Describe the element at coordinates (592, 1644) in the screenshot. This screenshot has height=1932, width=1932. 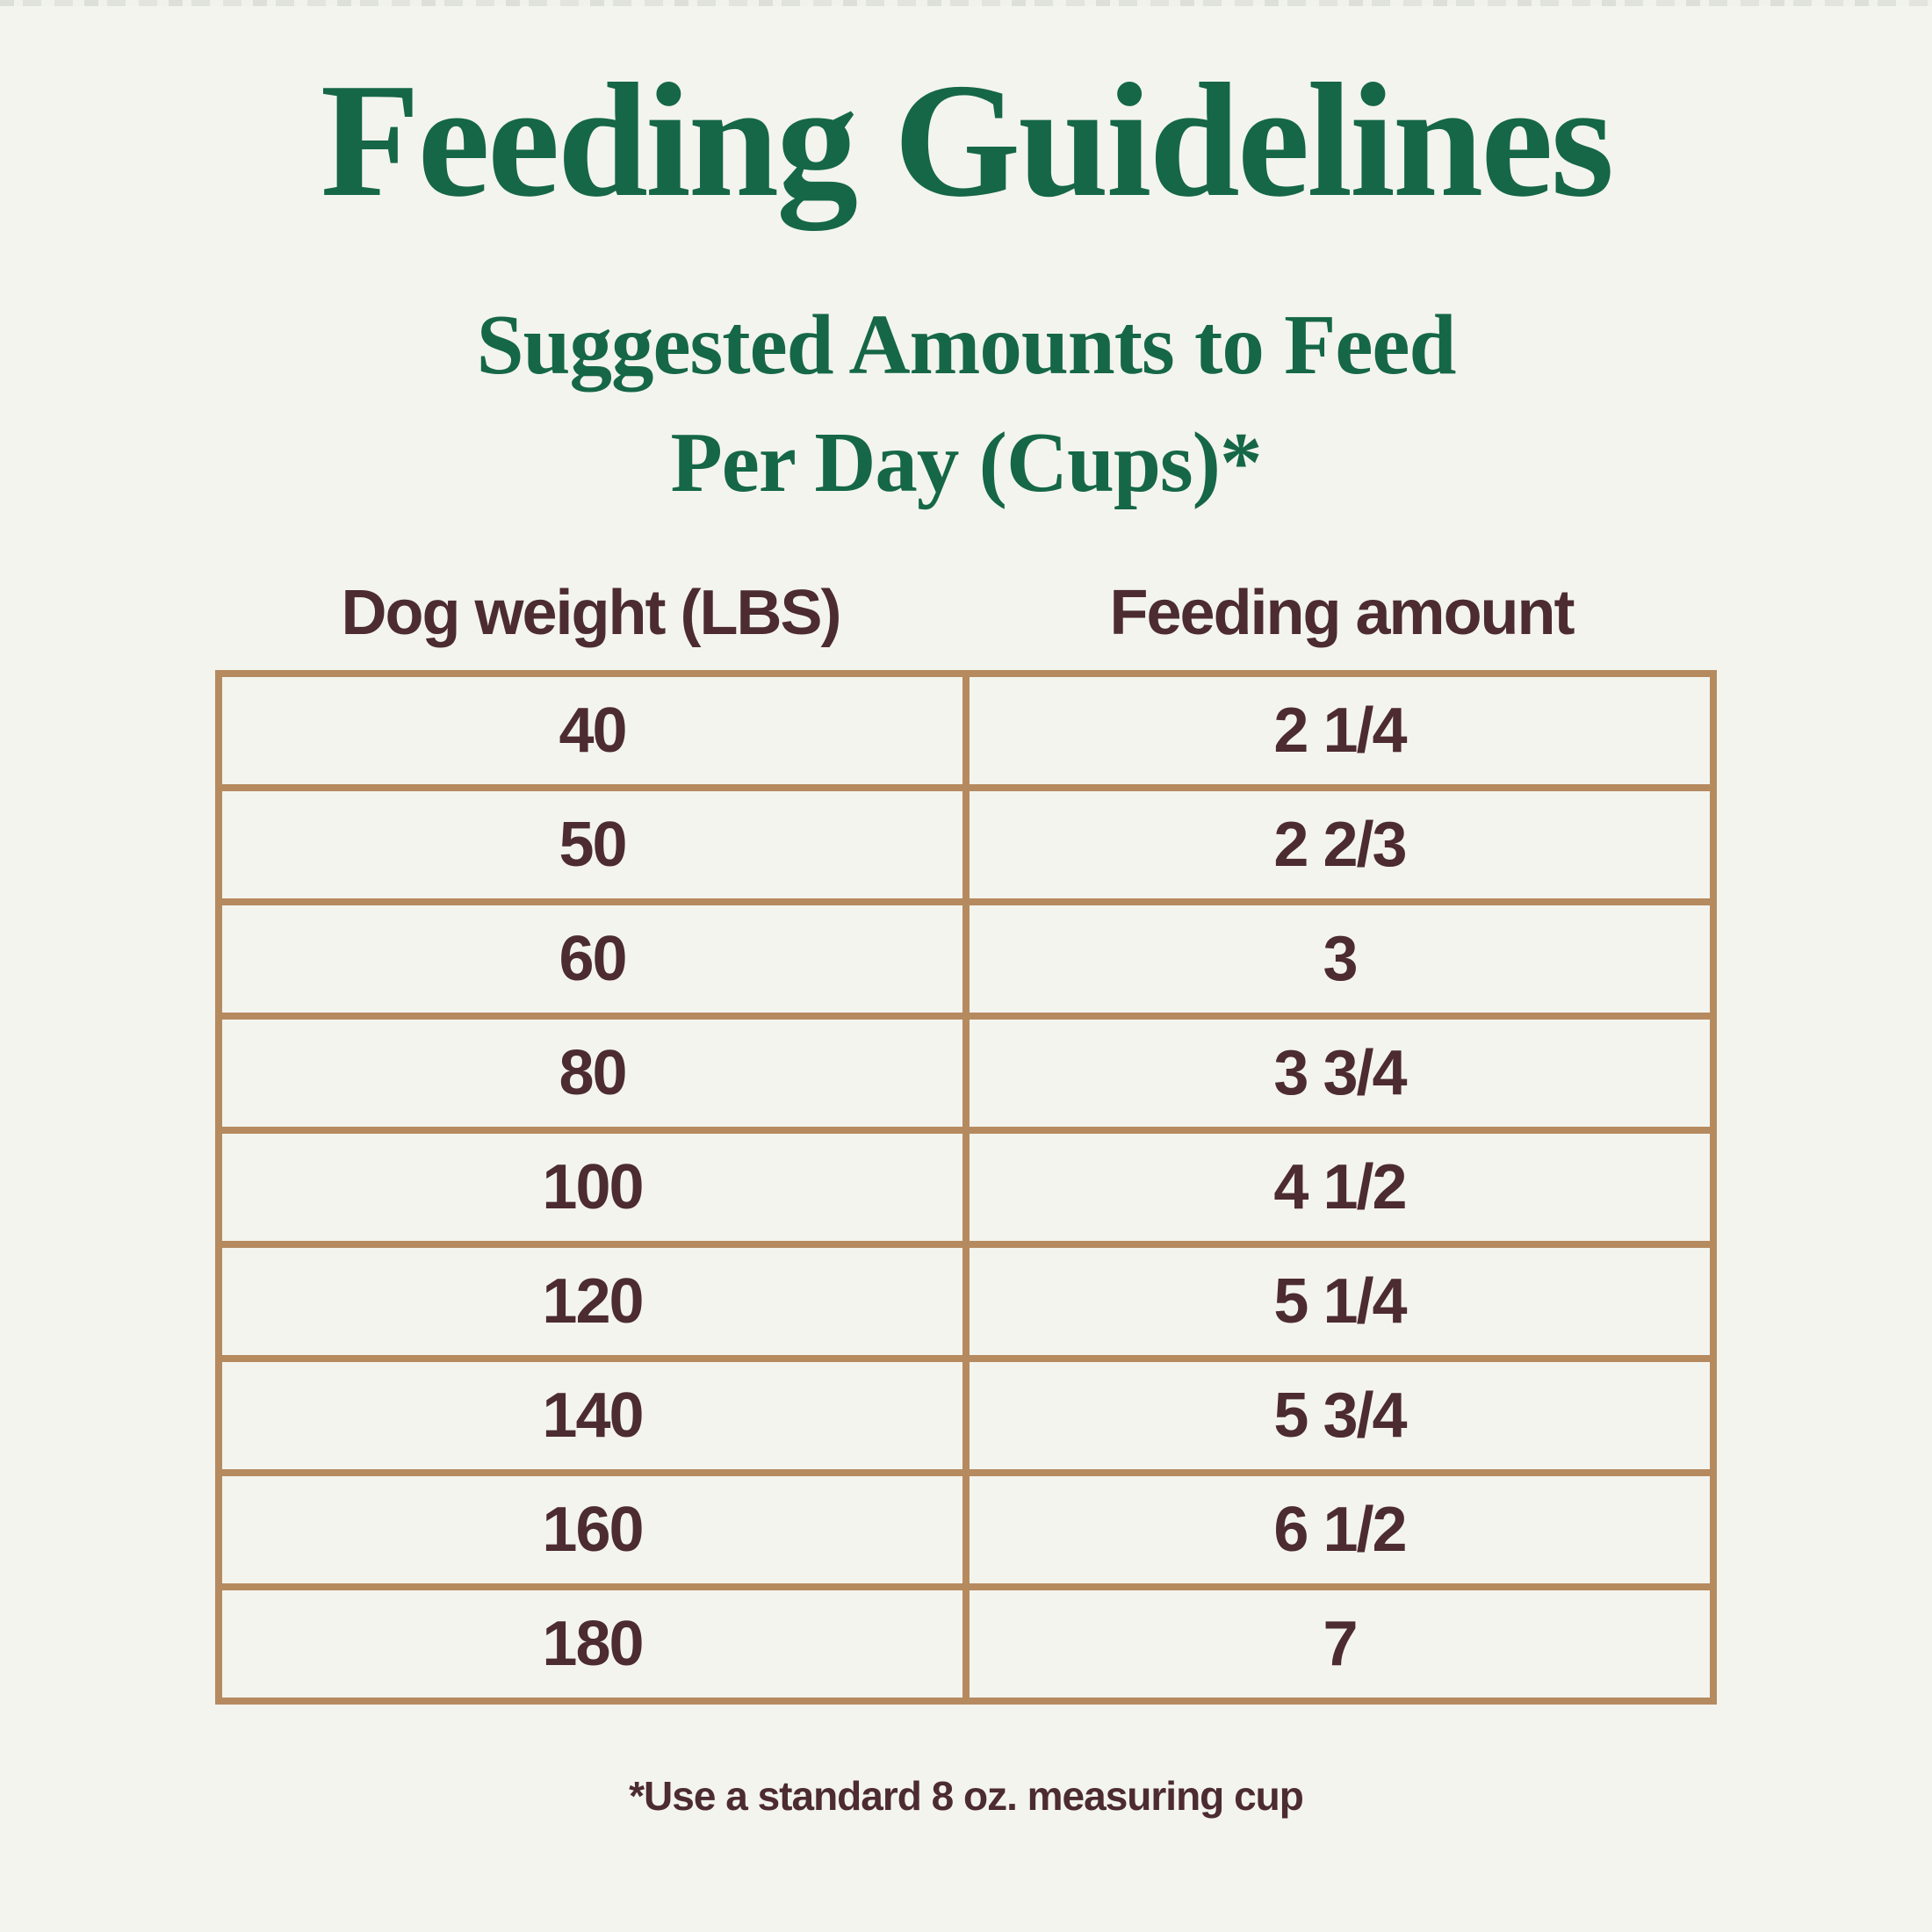
I see `weight-cell: 180` at that location.